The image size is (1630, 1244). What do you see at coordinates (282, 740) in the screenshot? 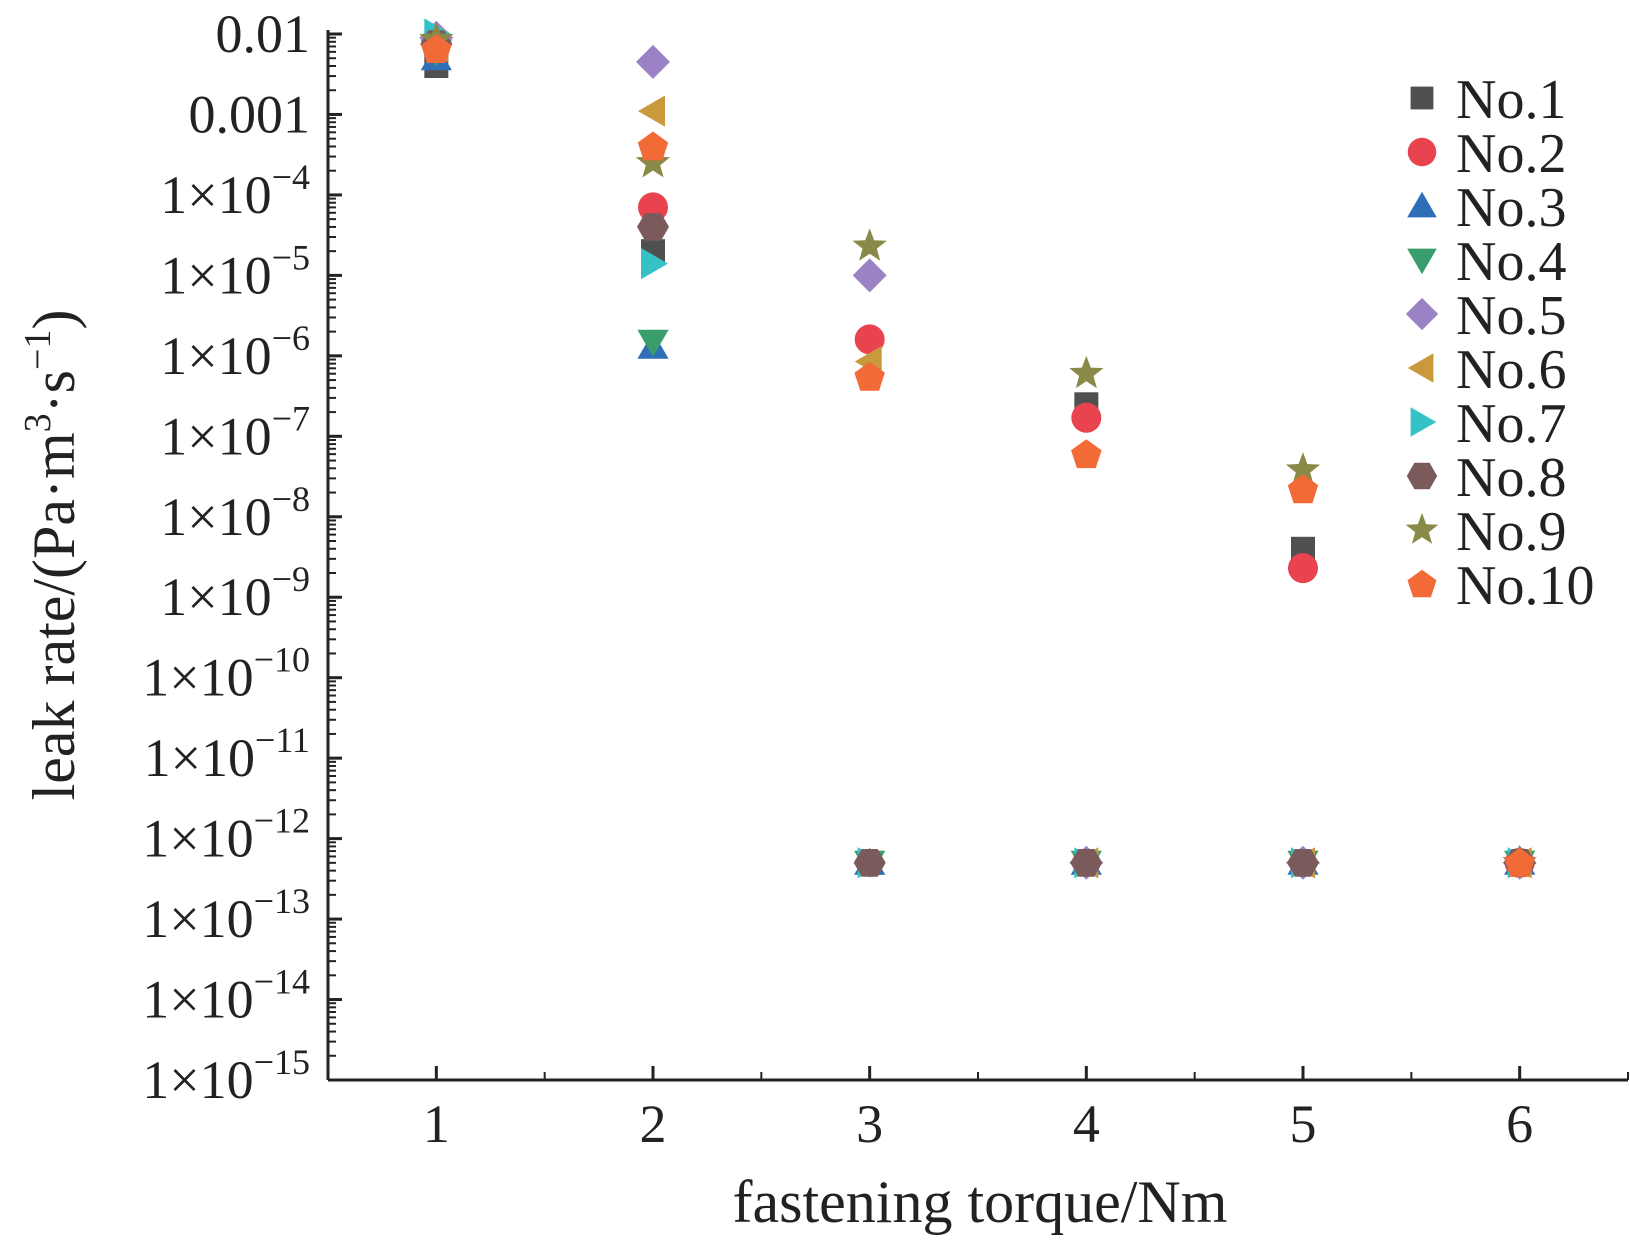
I see `y-tick-label-exponent: −11` at bounding box center [282, 740].